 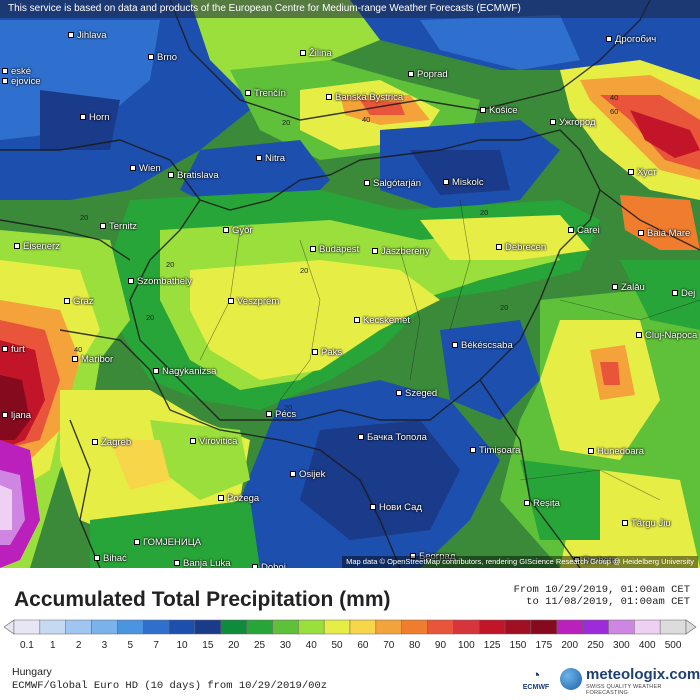 What do you see at coordinates (207, 563) in the screenshot?
I see `city-name: Banja Luka` at bounding box center [207, 563].